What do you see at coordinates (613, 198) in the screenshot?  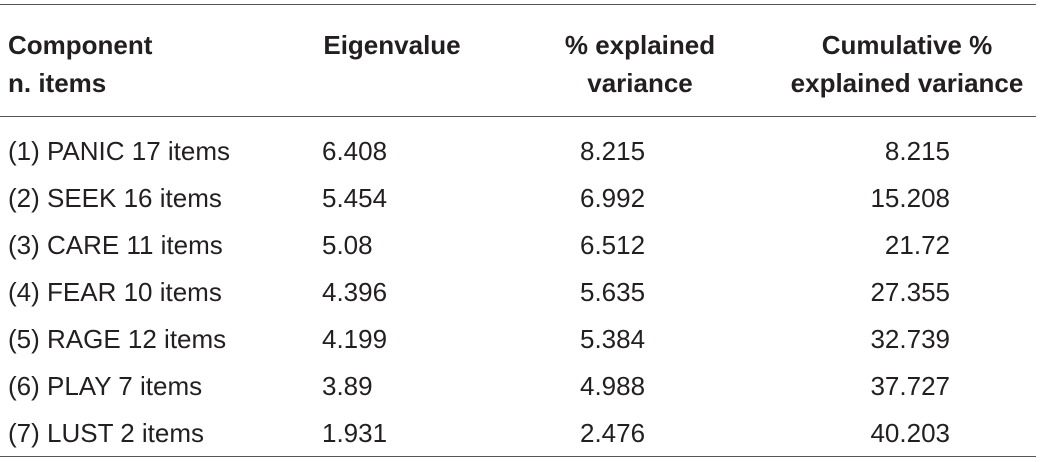 I see `cell-explained: 6.992` at bounding box center [613, 198].